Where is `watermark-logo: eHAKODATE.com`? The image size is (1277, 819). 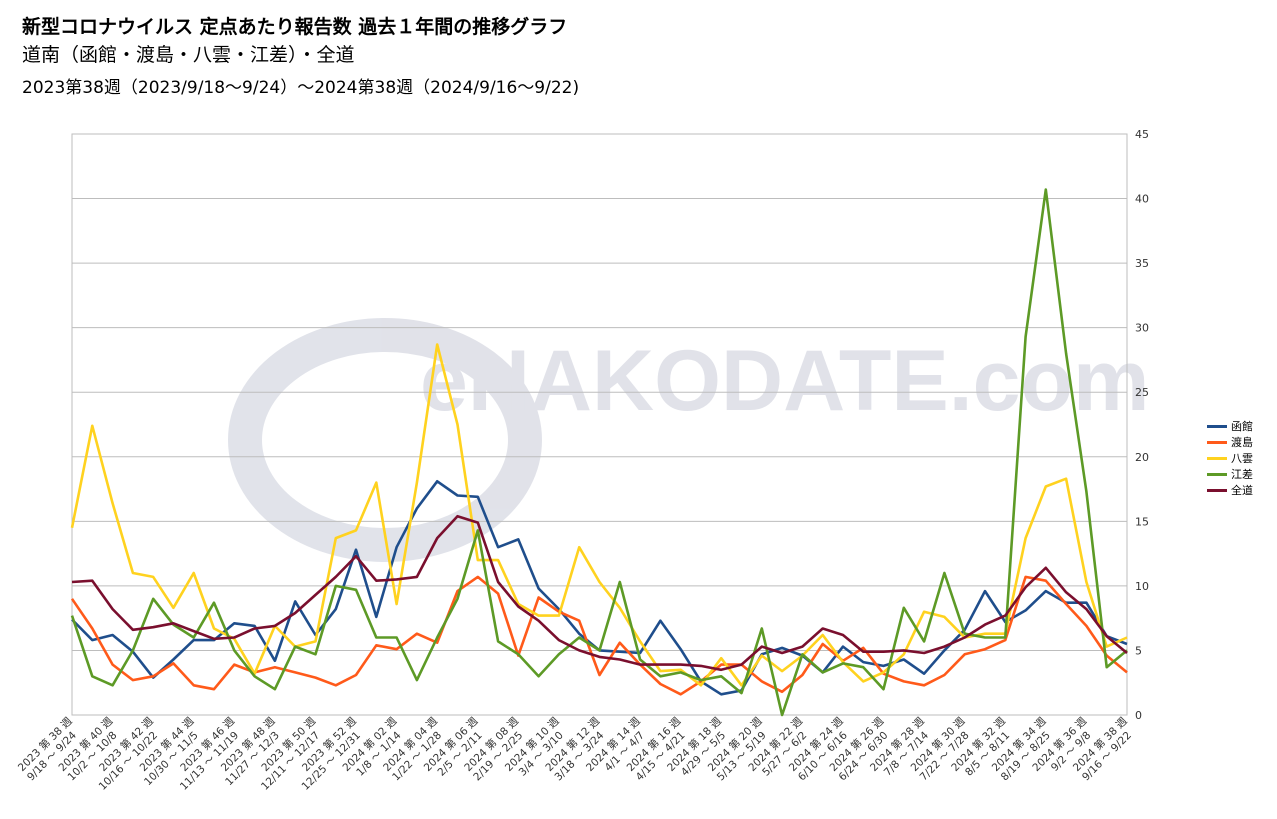
watermark-logo: eHAKODATE.com is located at coordinates (785, 381).